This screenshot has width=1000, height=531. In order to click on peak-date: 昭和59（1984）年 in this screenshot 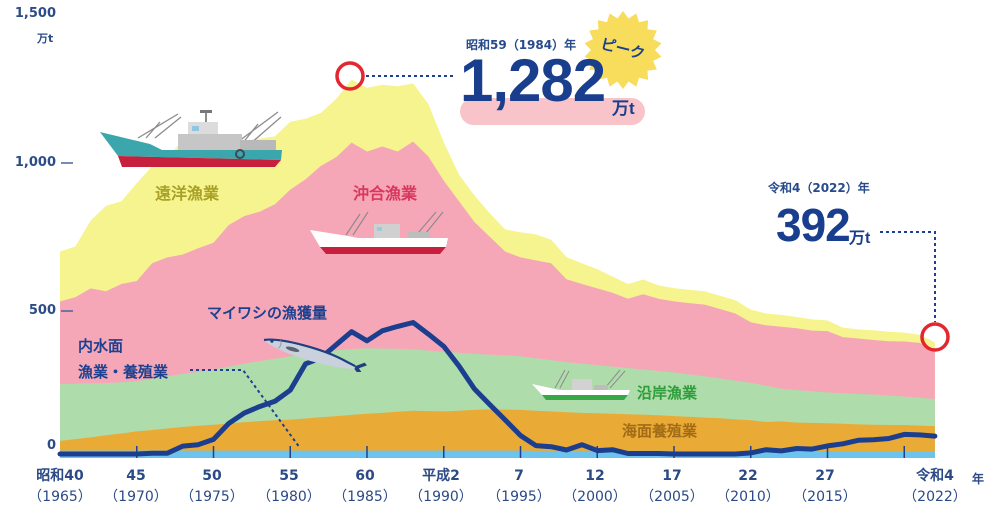, I will do `click(521, 45)`.